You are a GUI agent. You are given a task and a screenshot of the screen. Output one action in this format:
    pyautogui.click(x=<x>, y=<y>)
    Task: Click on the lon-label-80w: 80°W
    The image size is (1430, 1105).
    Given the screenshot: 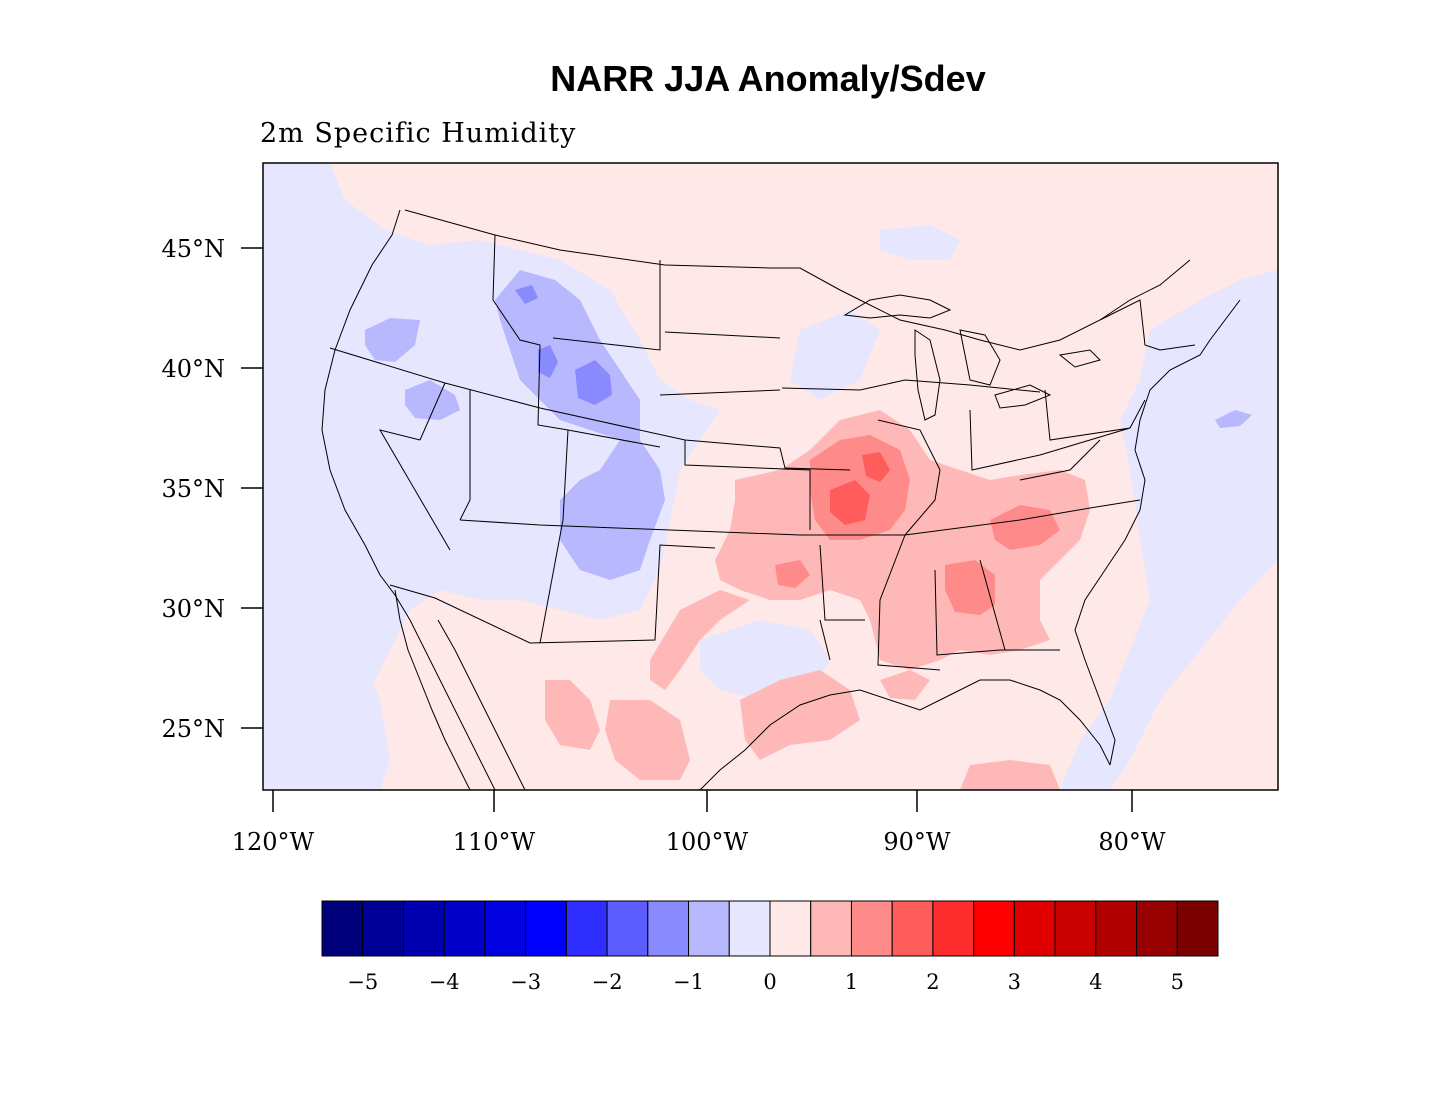 What is the action you would take?
    pyautogui.click(x=1132, y=842)
    